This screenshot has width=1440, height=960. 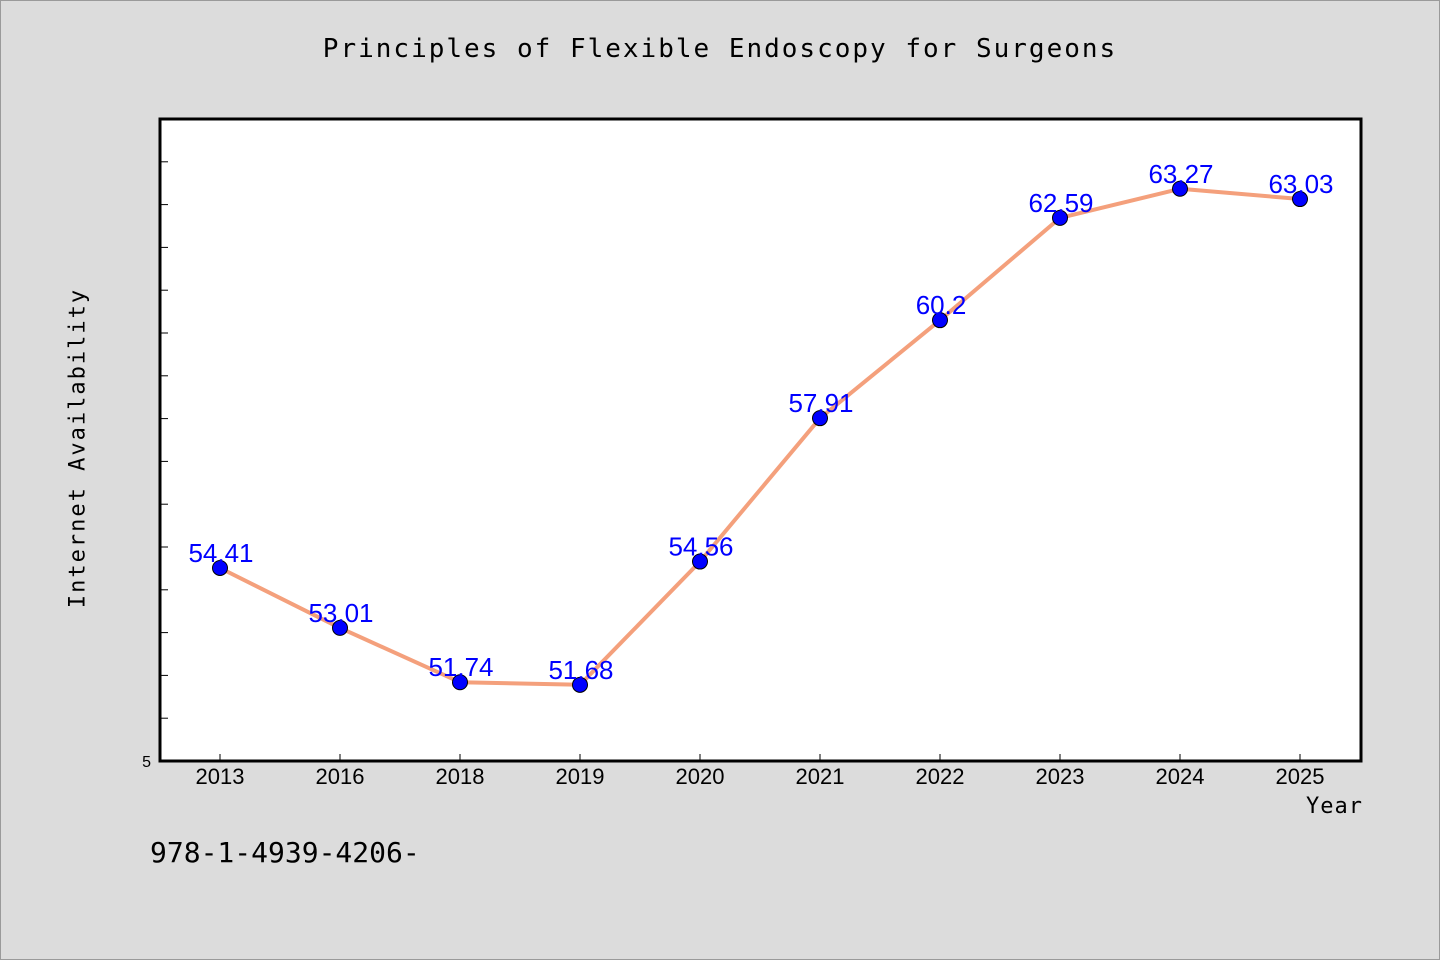 I want to click on x-axis-ticks: 2013 2016 2018 2019 2020 2021 2022 2023 2024 2025, so click(x=760, y=771).